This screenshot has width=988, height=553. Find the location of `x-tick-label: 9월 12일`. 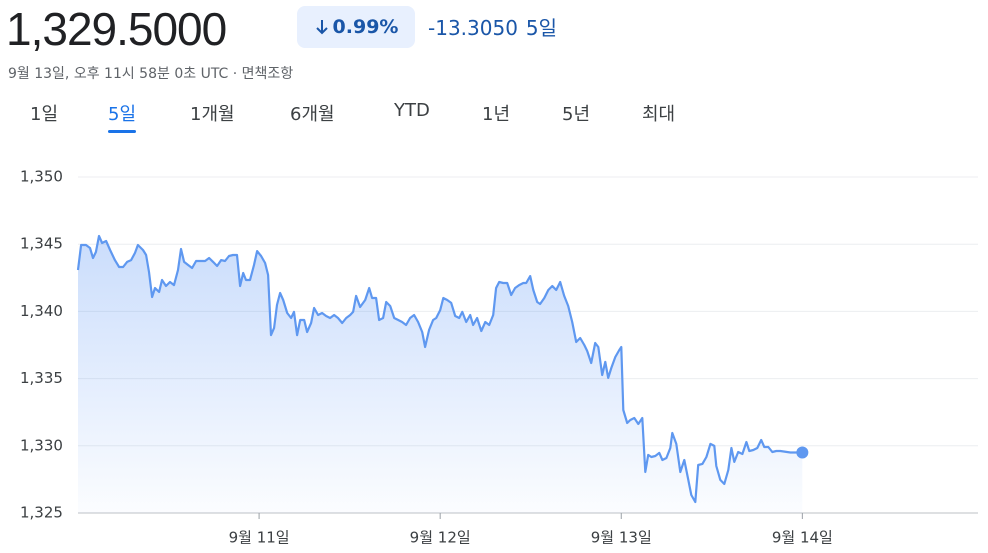

x-tick-label: 9월 12일 is located at coordinates (440, 538).